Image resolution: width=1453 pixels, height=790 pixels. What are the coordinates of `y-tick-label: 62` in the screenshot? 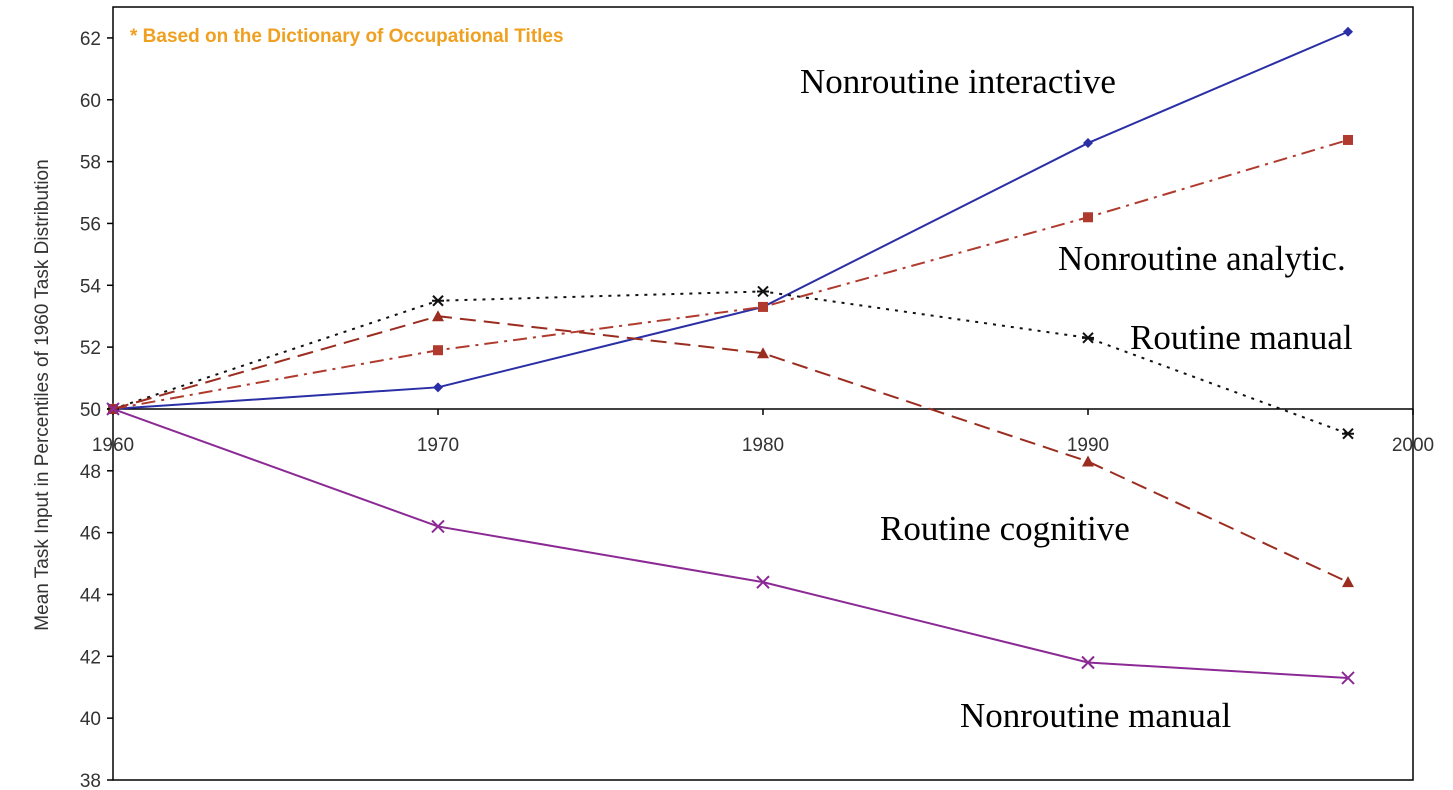 It's located at (90, 39).